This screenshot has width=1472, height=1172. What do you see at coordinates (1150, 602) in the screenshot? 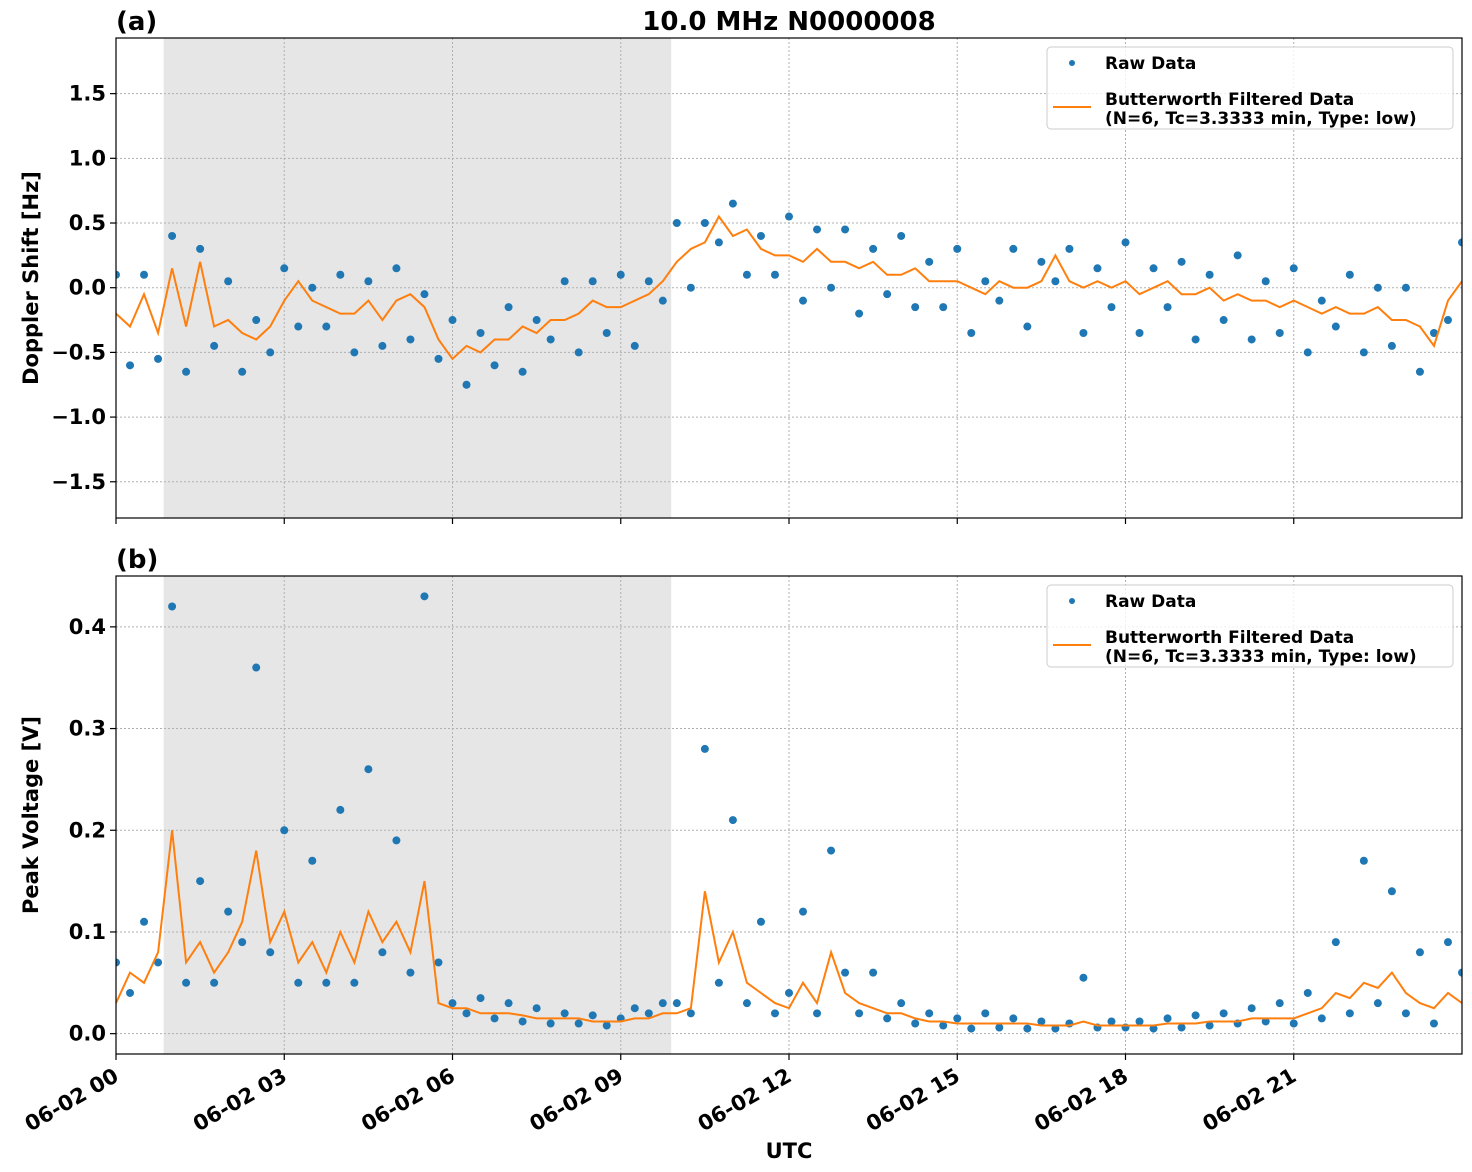
I see `legend-label: Raw Data` at bounding box center [1150, 602].